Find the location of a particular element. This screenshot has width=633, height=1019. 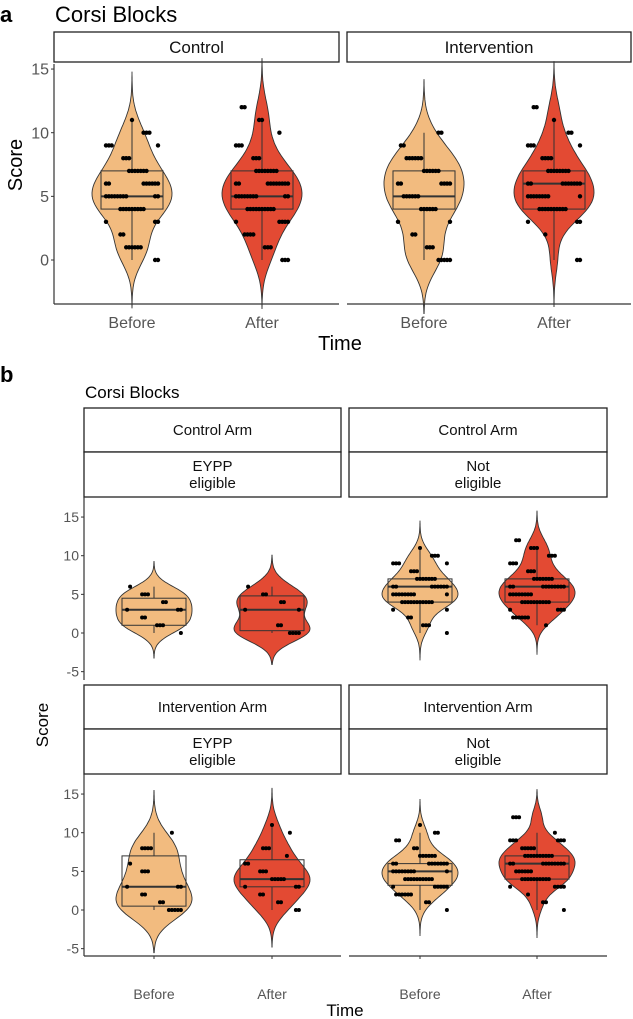

facet-strip-arm-label: Intervention Arm is located at coordinates (212, 707).